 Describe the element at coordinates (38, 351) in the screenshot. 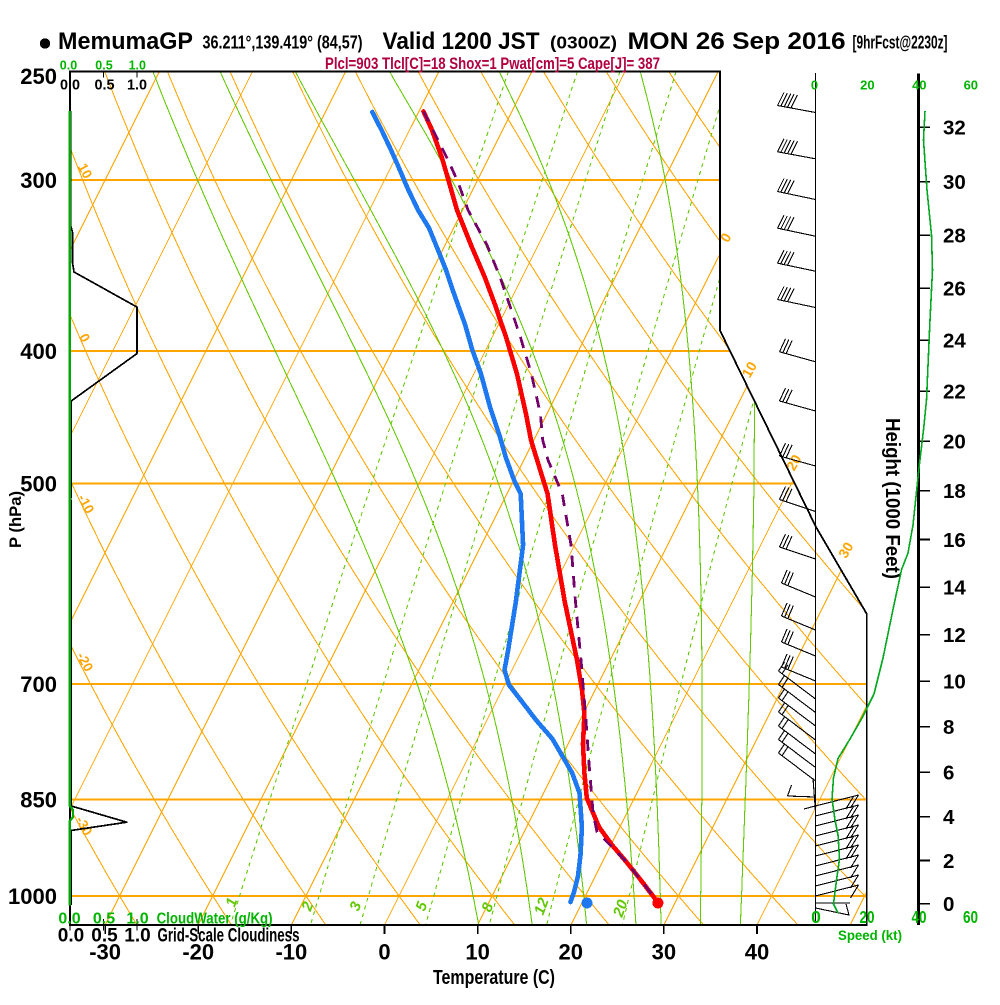

I see `svg-text: 400` at that location.